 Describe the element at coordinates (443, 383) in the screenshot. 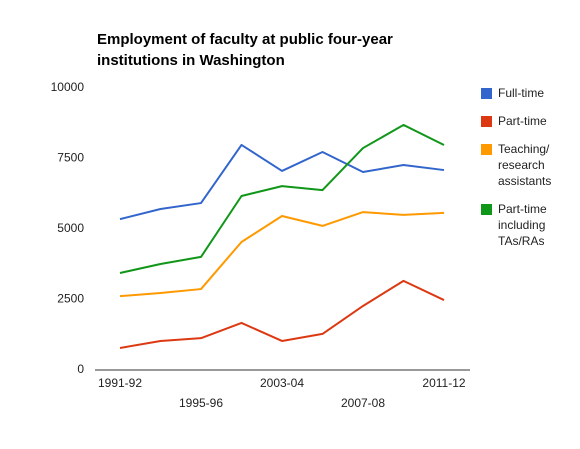

I see `x-tick-label: 2011-12` at that location.